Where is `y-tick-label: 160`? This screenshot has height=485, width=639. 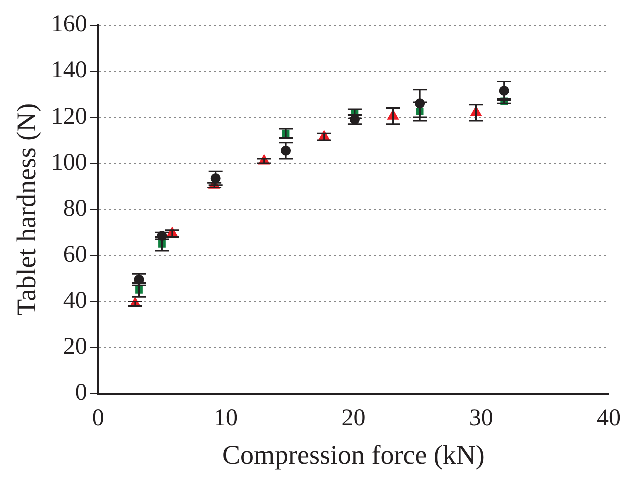
y-tick-label: 160 is located at coordinates (69, 25).